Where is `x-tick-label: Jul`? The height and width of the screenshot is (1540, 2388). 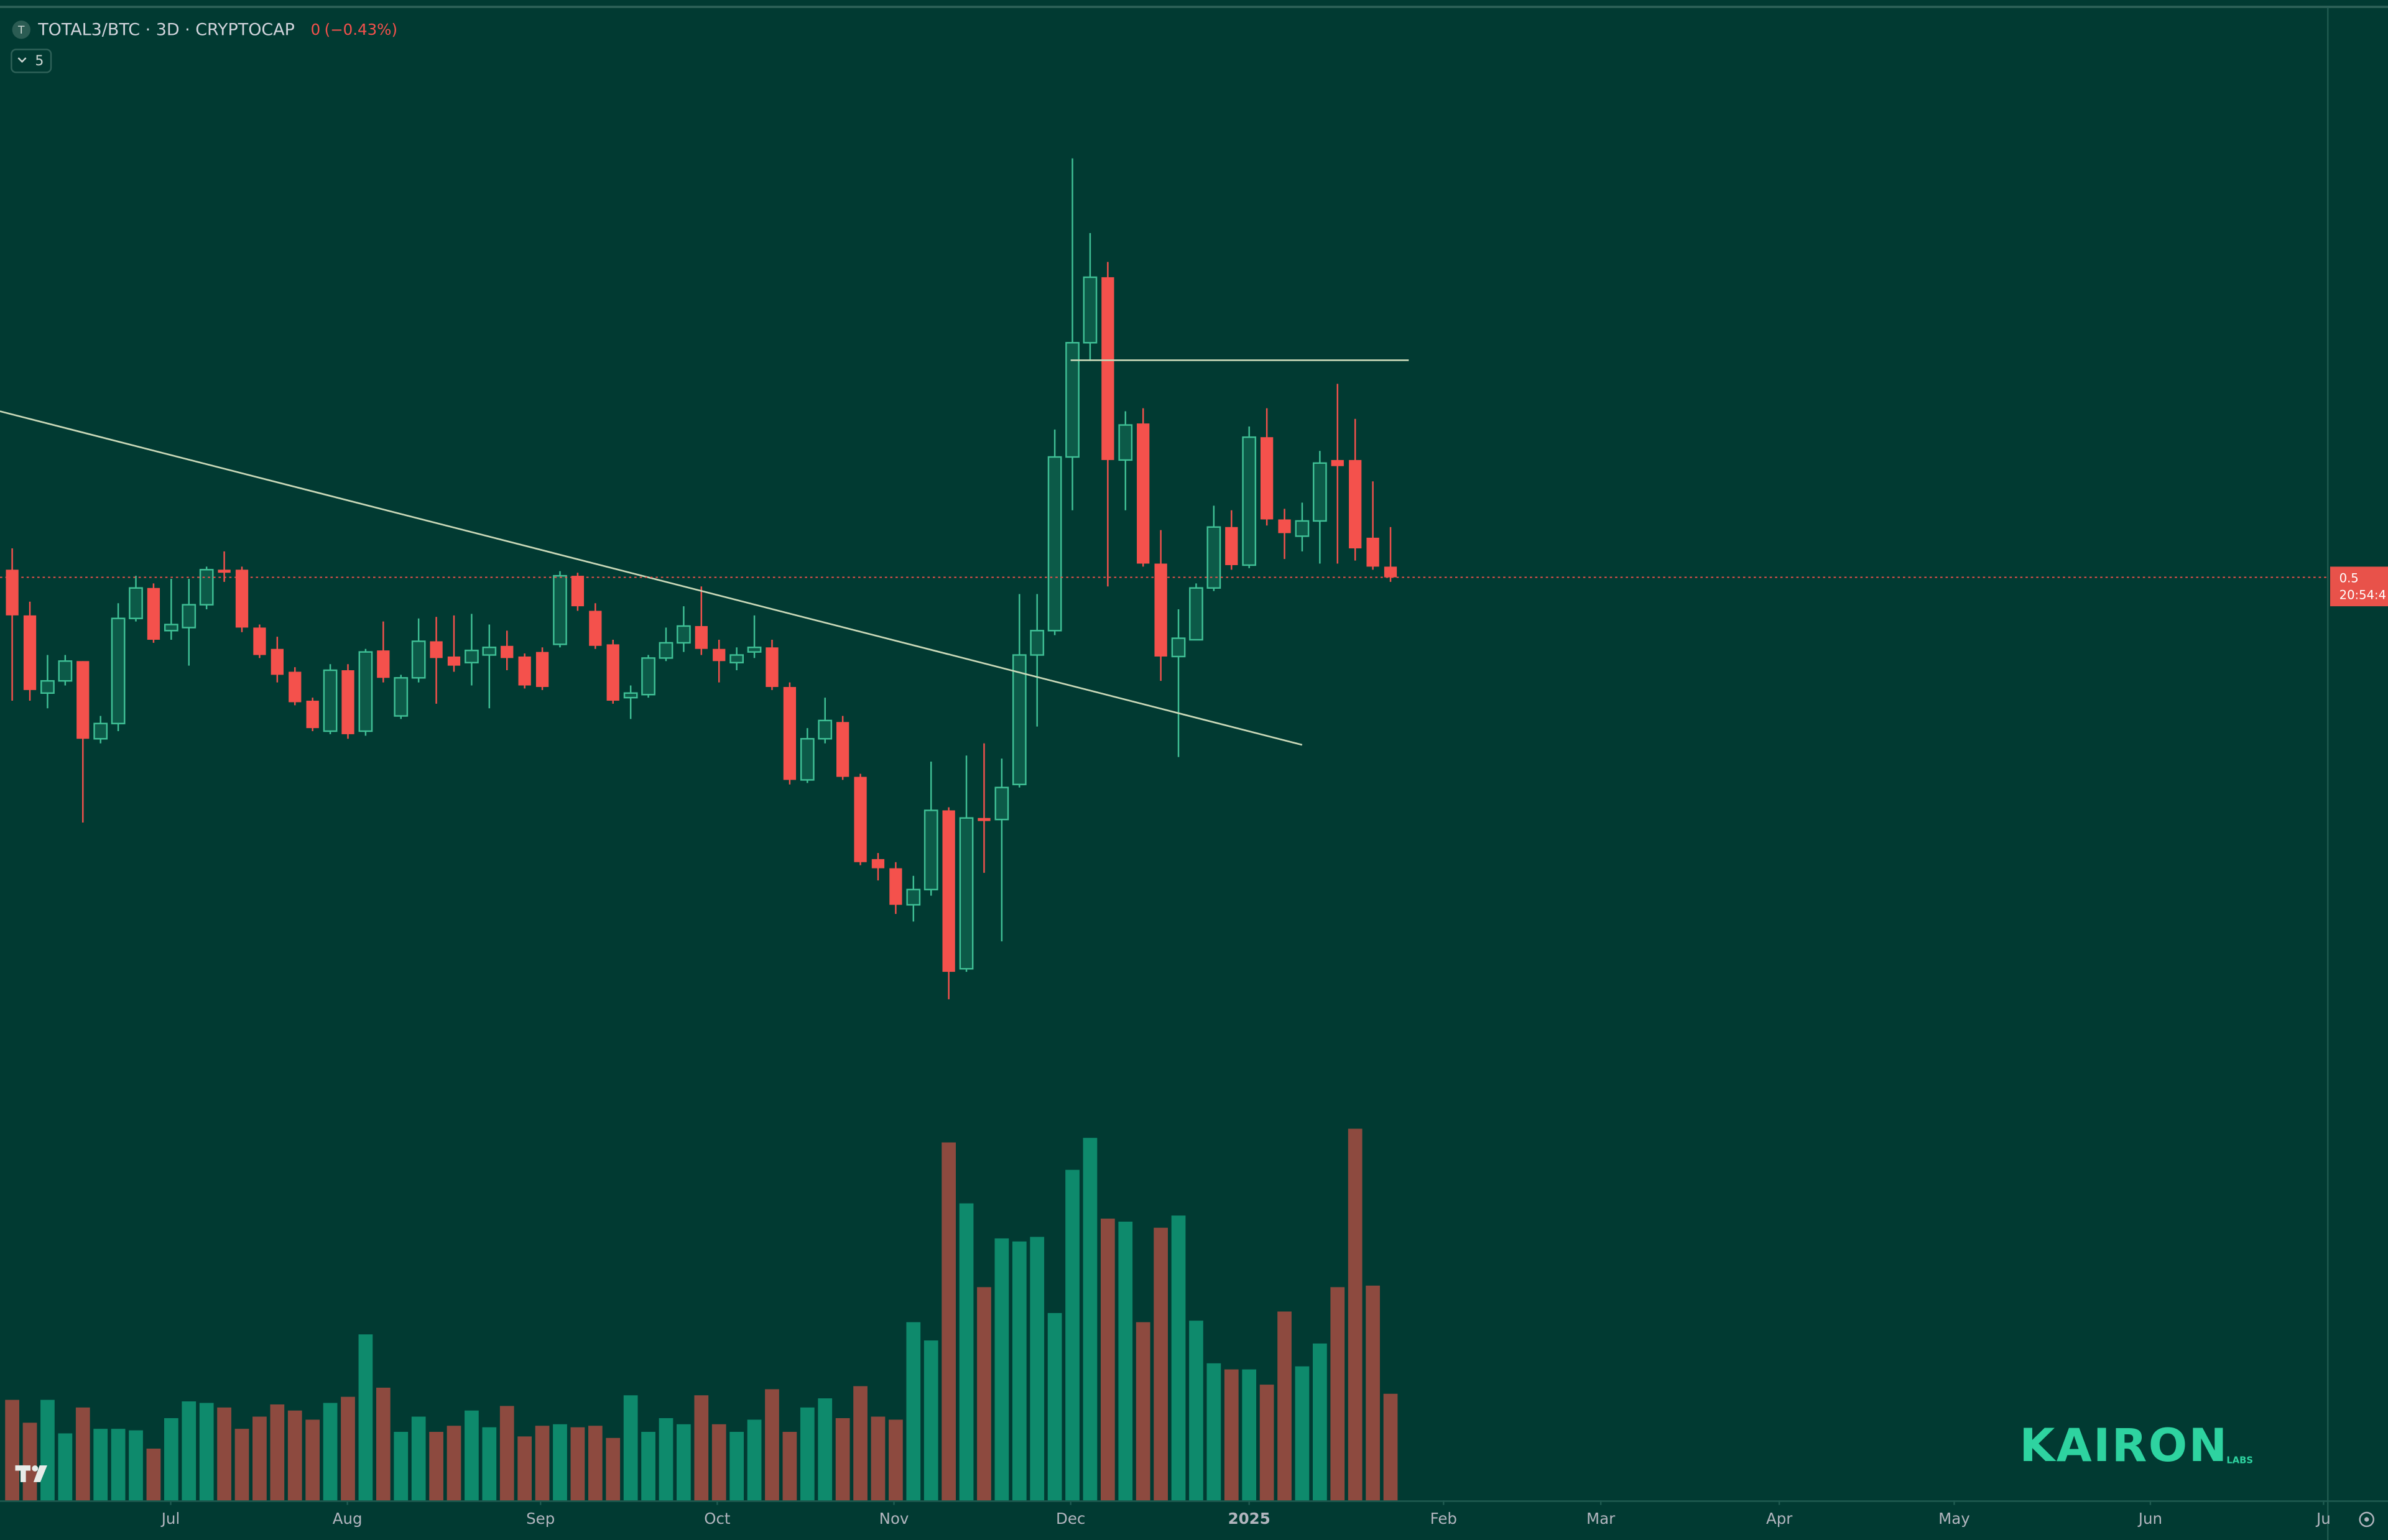 x-tick-label: Jul is located at coordinates (170, 1519).